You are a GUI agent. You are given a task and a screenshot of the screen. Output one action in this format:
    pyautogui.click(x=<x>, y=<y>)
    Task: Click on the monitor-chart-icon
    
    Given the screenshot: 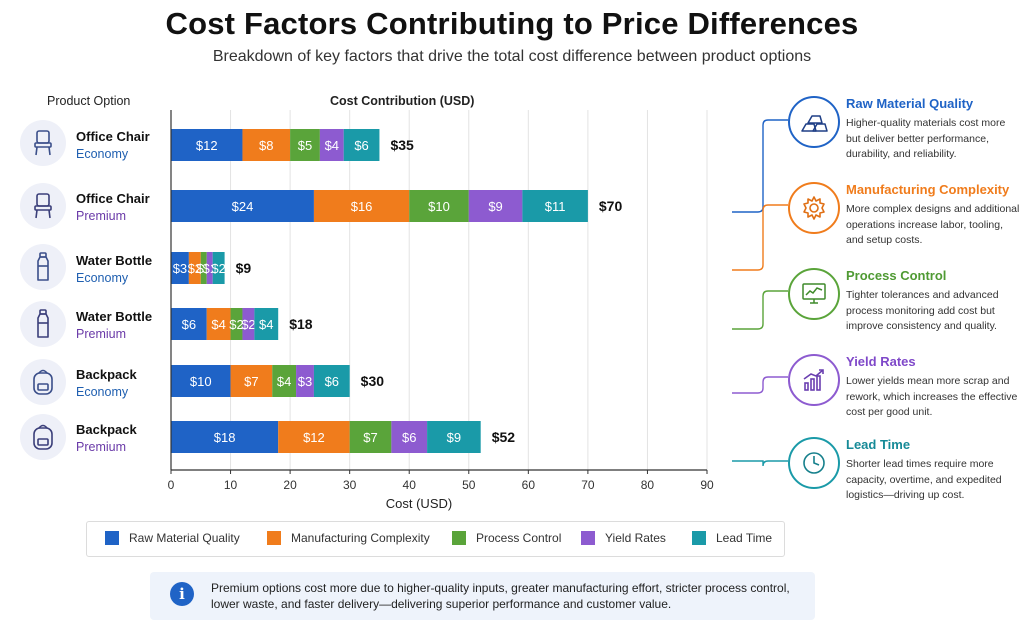 What is the action you would take?
    pyautogui.click(x=814, y=294)
    